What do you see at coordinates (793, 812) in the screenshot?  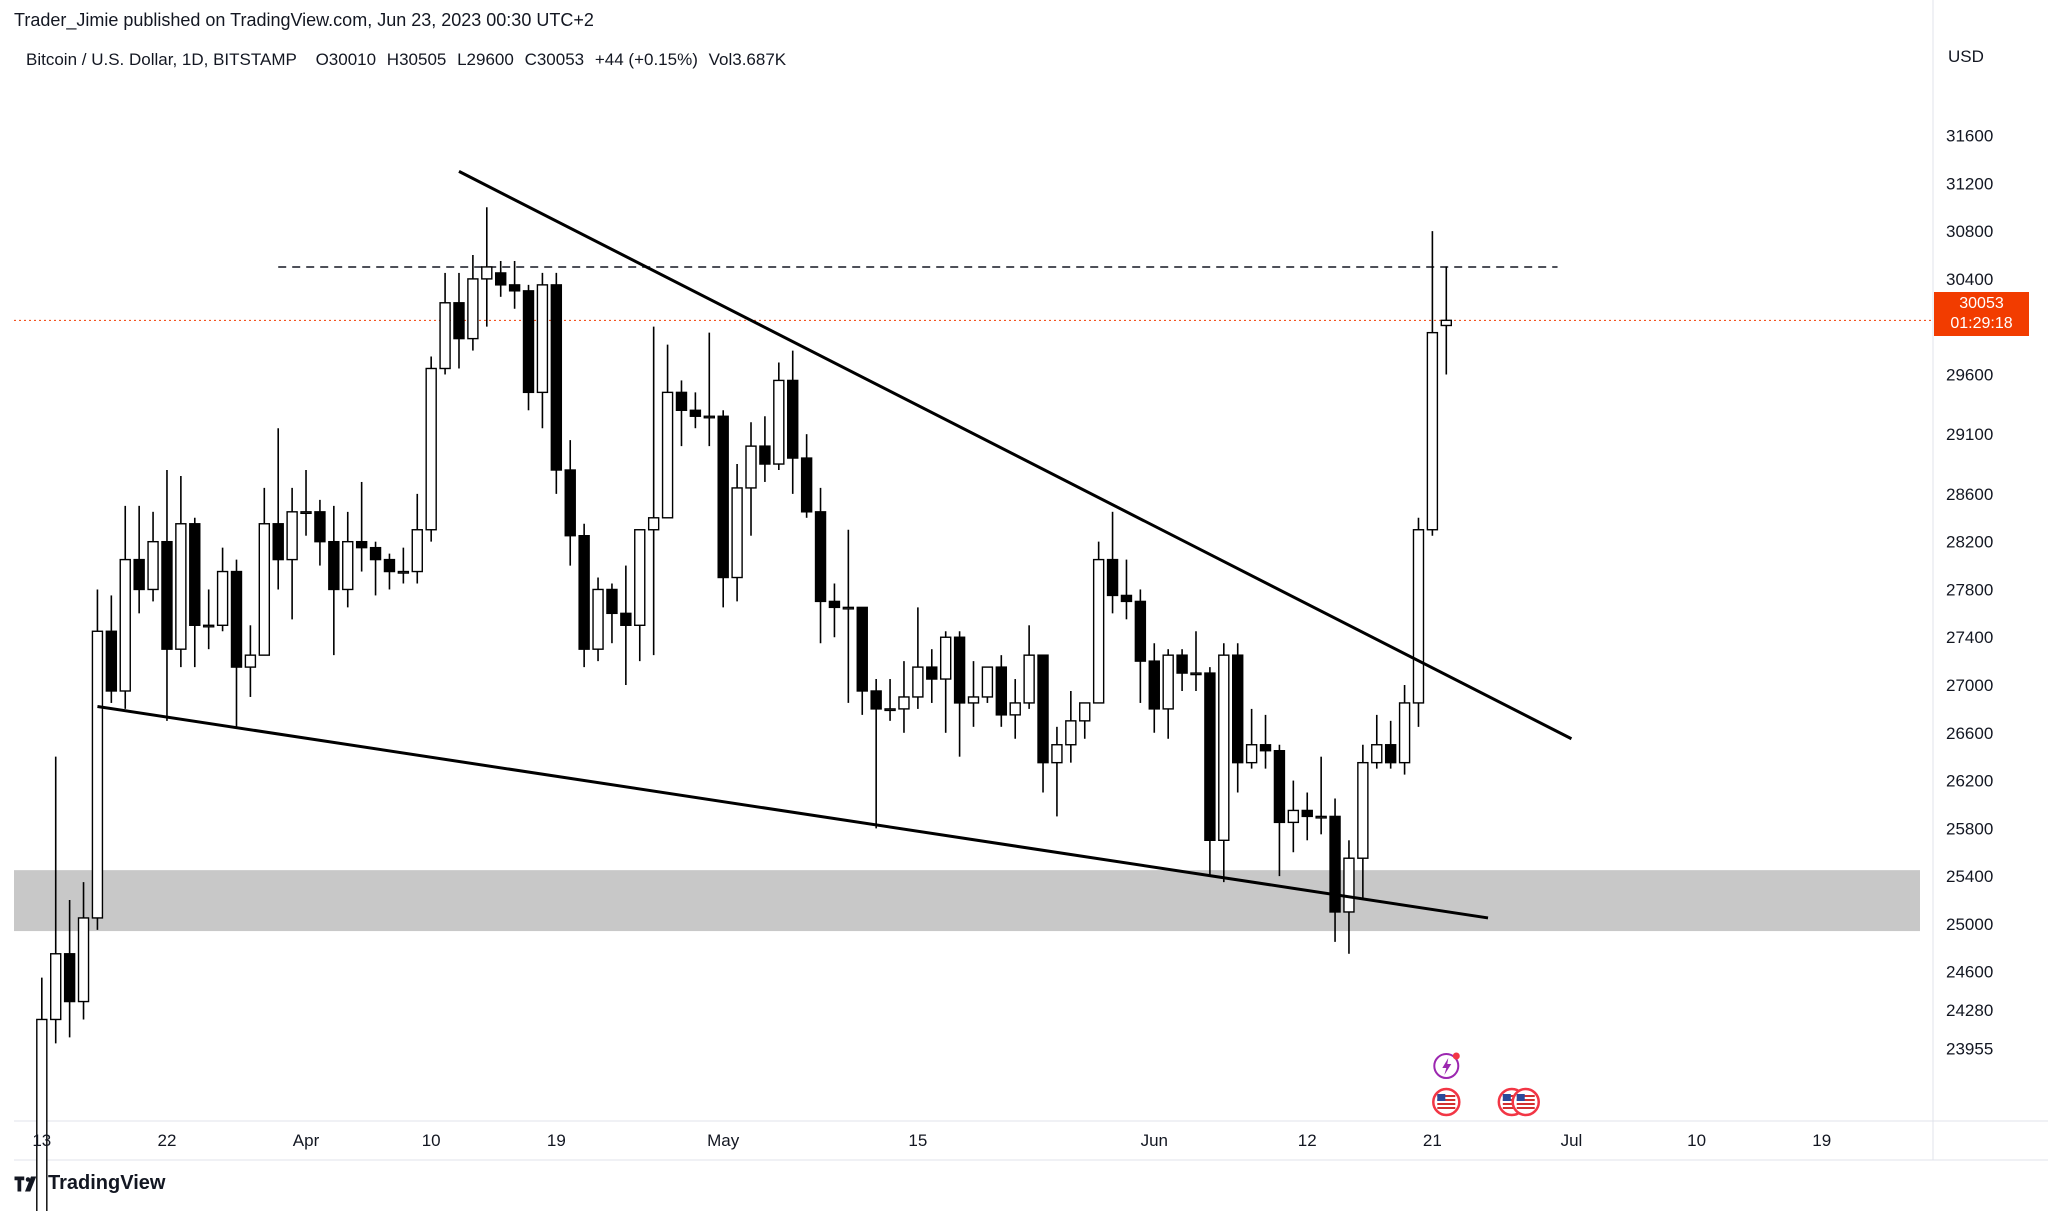 I see `descending-support-trendline` at bounding box center [793, 812].